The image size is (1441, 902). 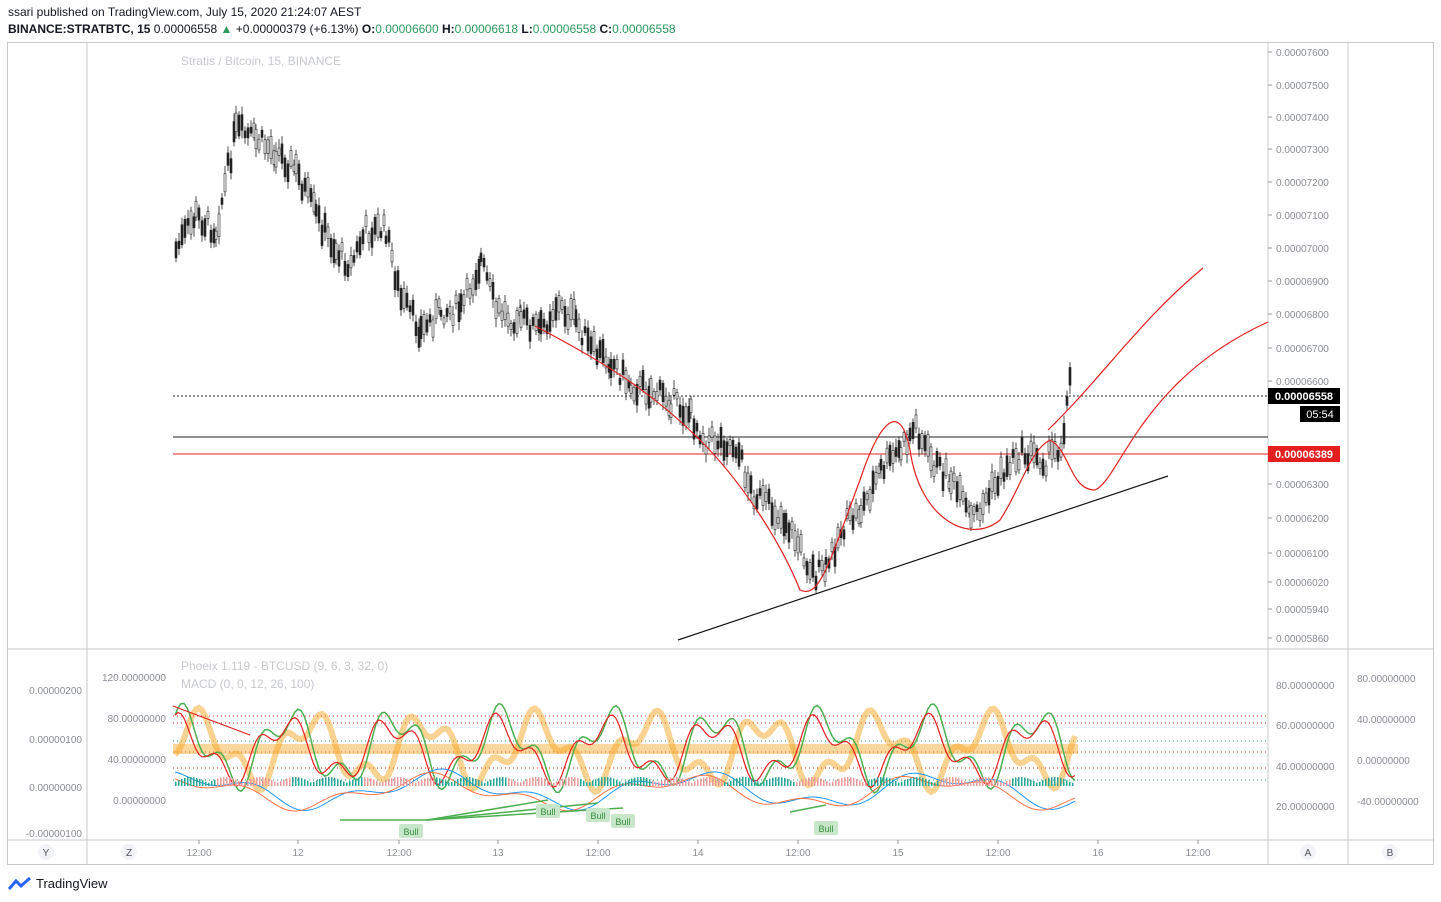 I want to click on indicator-inner-tick: 0.00000000, so click(x=139, y=801).